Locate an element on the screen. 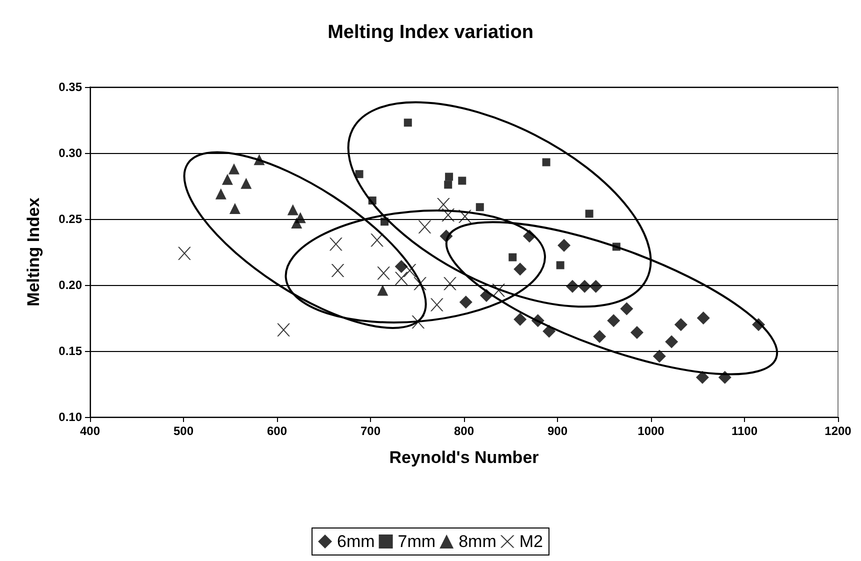 The height and width of the screenshot is (561, 861). chart-title: Melting Index variation is located at coordinates (431, 32).